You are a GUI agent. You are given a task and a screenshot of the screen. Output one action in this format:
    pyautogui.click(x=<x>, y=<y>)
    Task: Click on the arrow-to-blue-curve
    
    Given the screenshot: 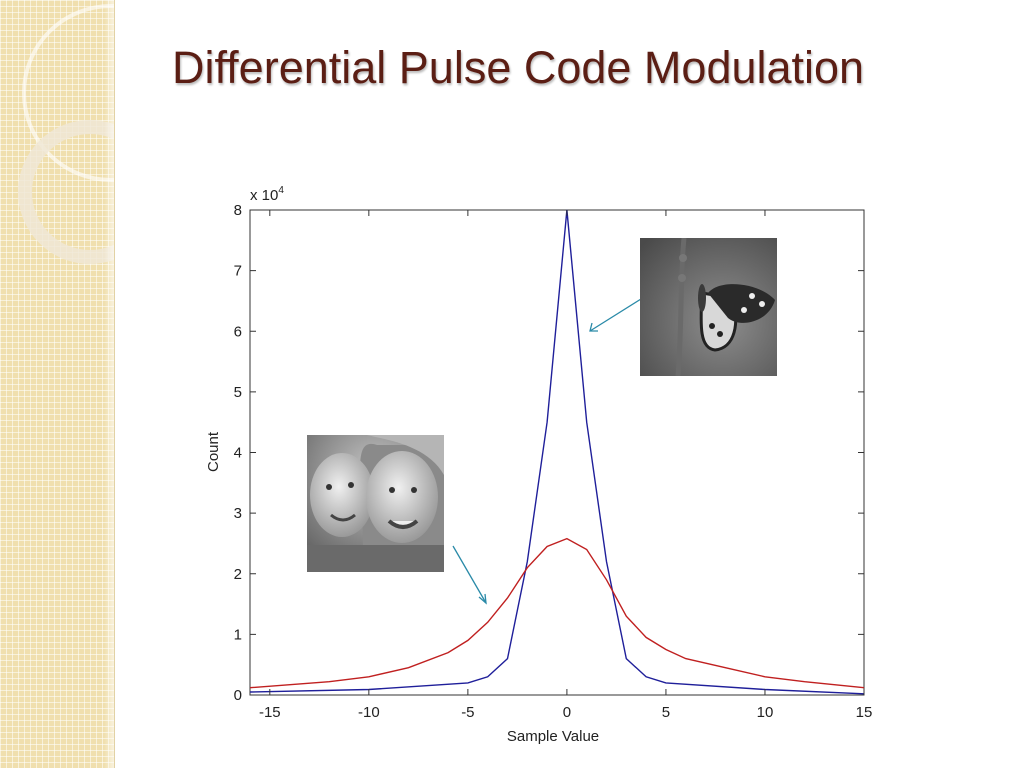 What is the action you would take?
    pyautogui.click(x=615, y=315)
    